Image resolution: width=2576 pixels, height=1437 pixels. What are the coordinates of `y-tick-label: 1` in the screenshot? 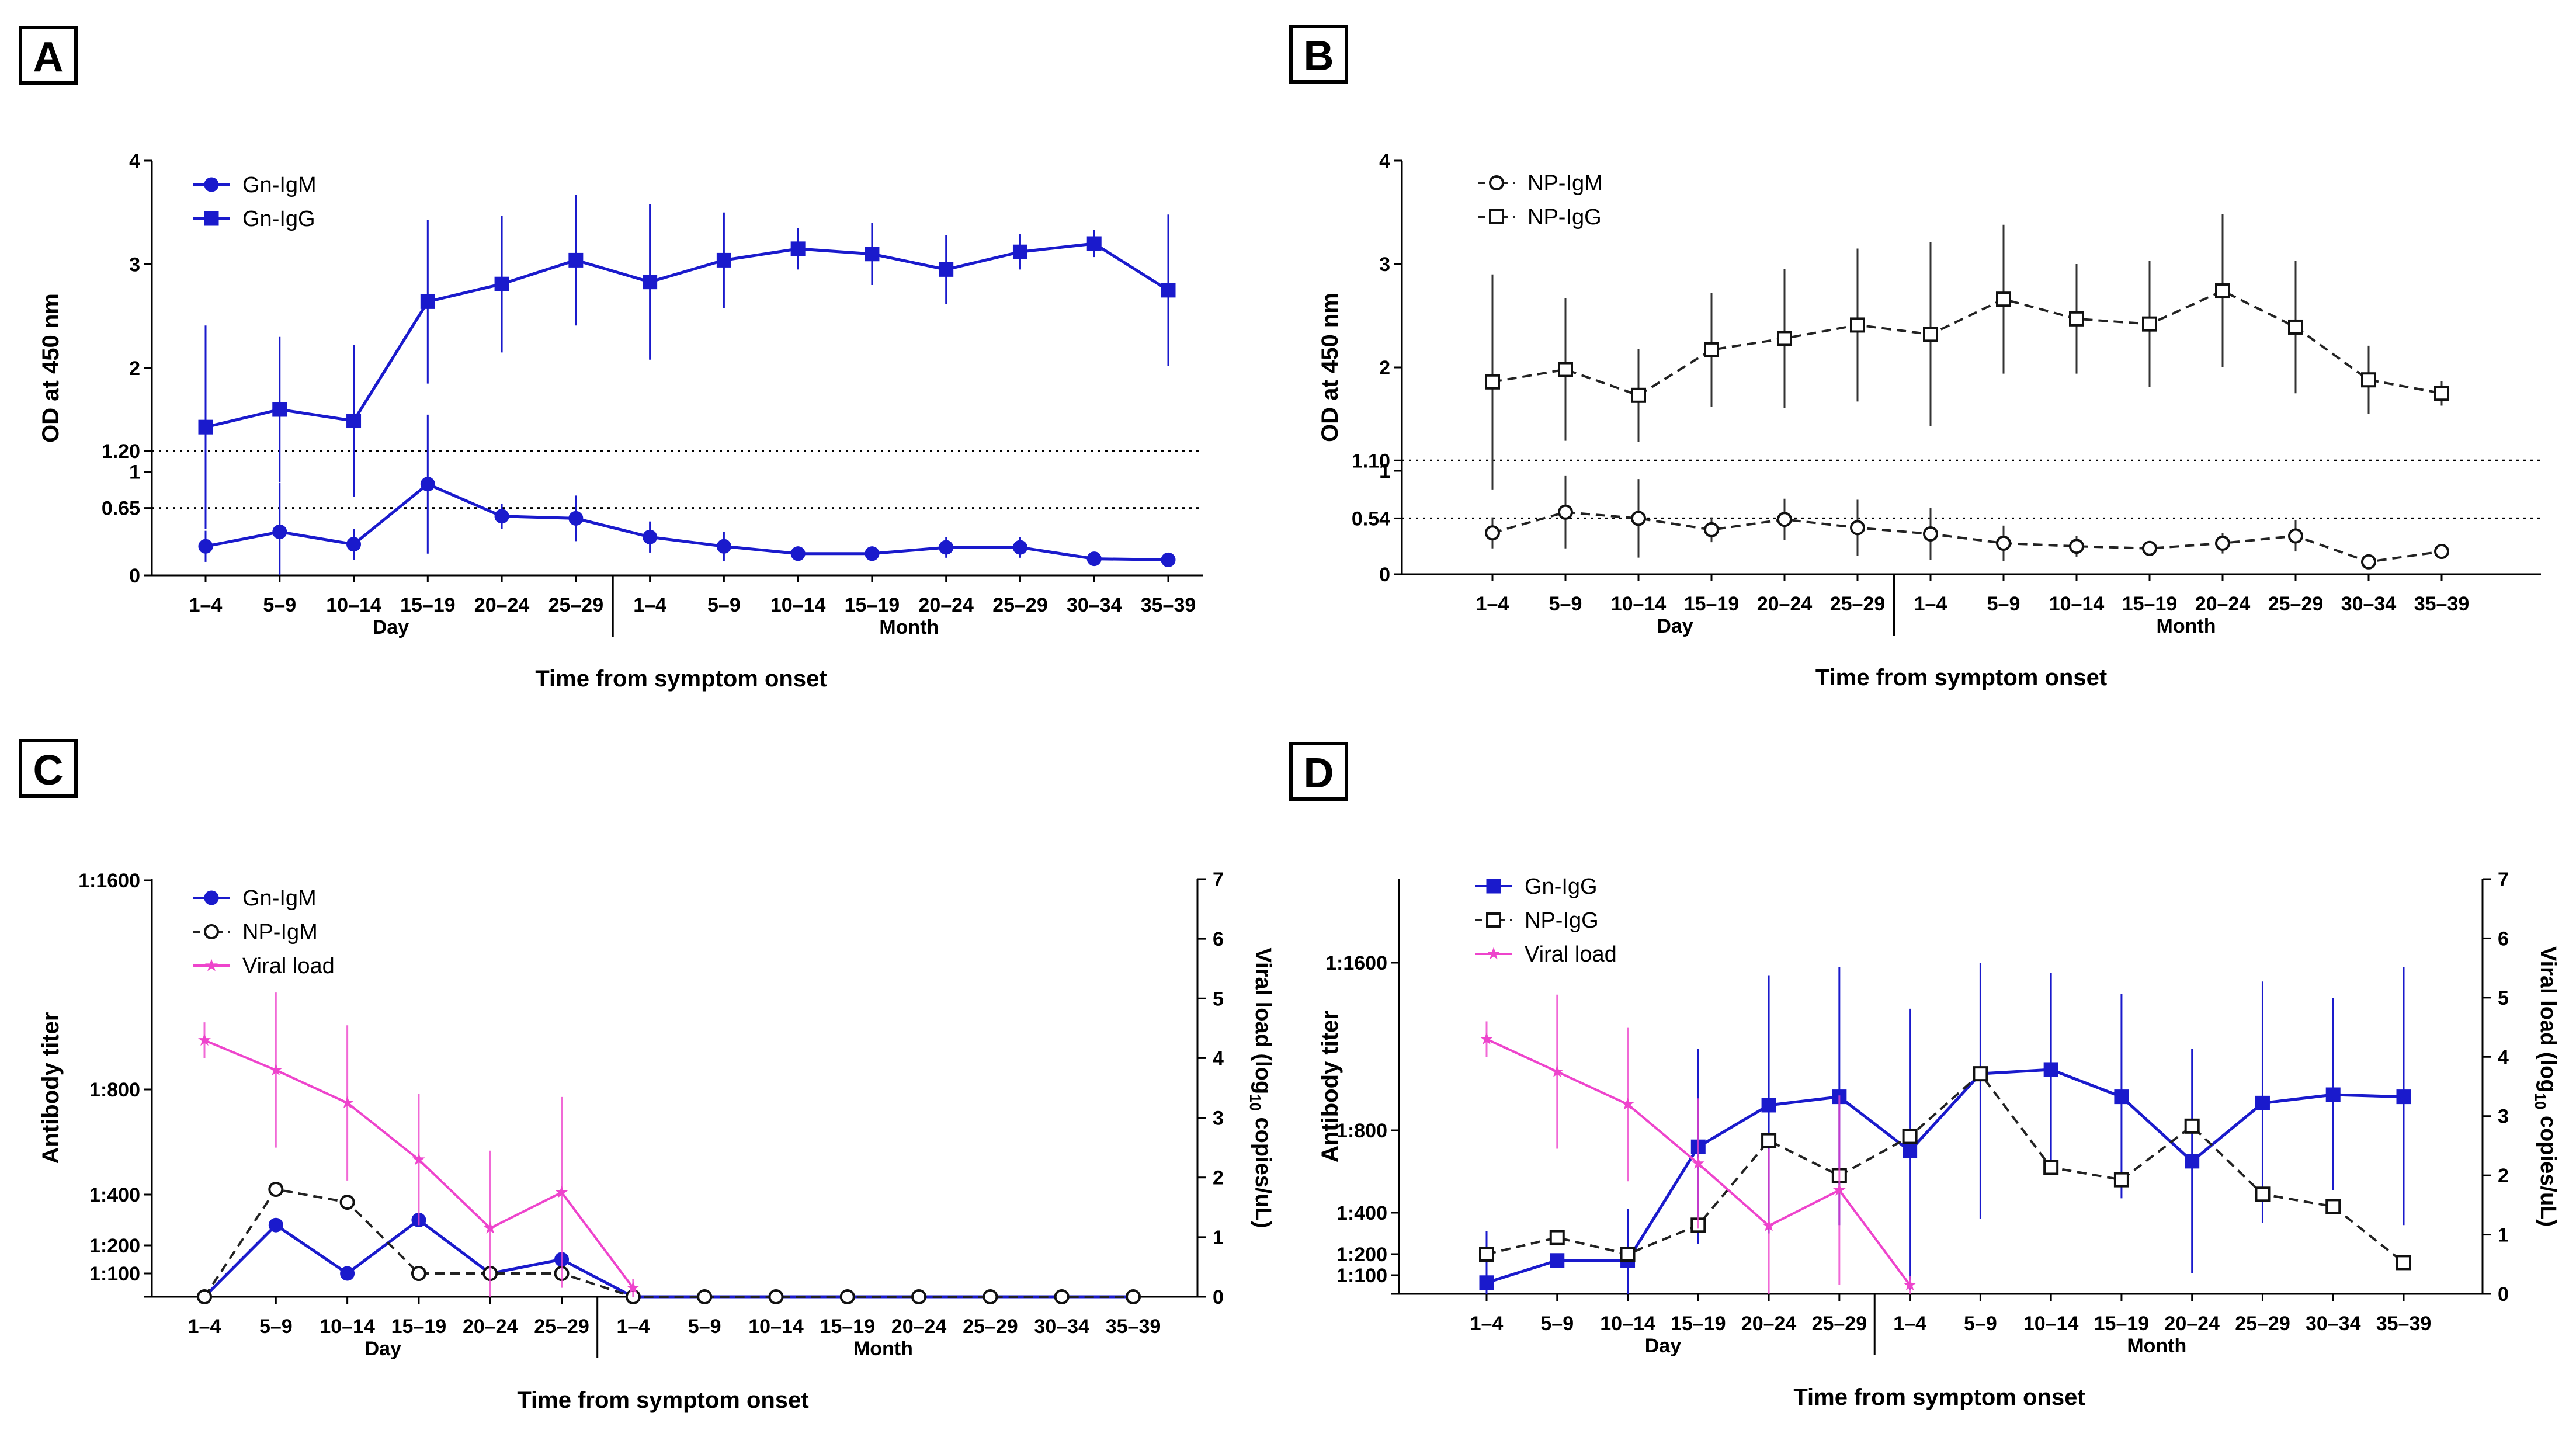 It's located at (1384, 471).